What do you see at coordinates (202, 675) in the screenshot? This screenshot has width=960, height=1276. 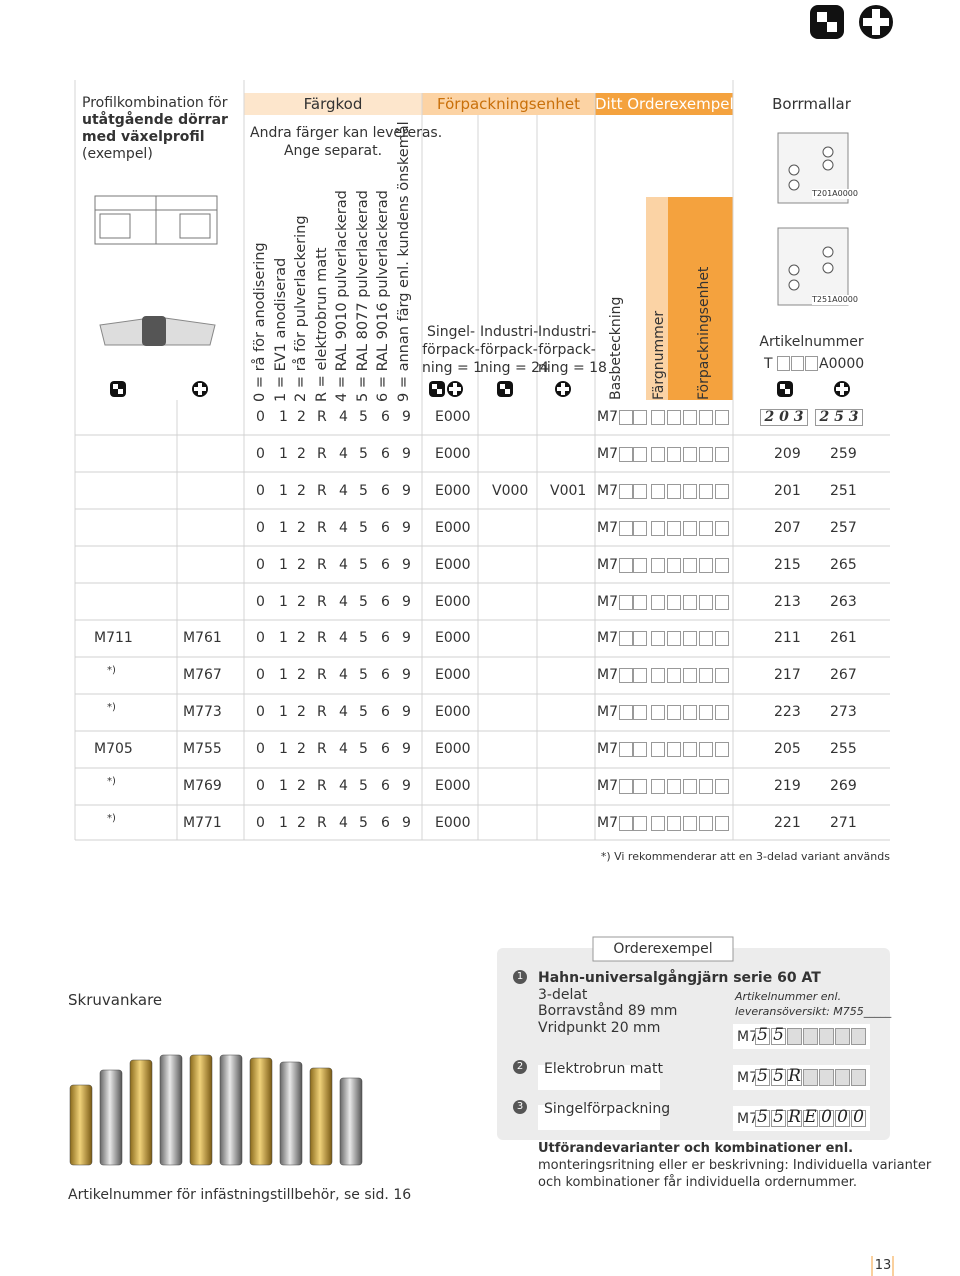 I see `profile-b: M767` at bounding box center [202, 675].